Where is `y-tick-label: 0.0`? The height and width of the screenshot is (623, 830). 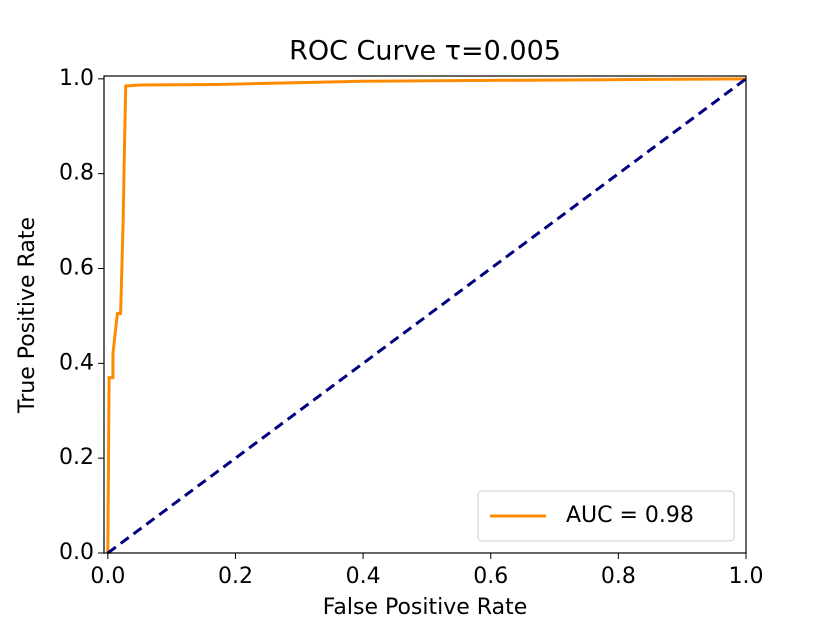
y-tick-label: 0.0 is located at coordinates (76, 552).